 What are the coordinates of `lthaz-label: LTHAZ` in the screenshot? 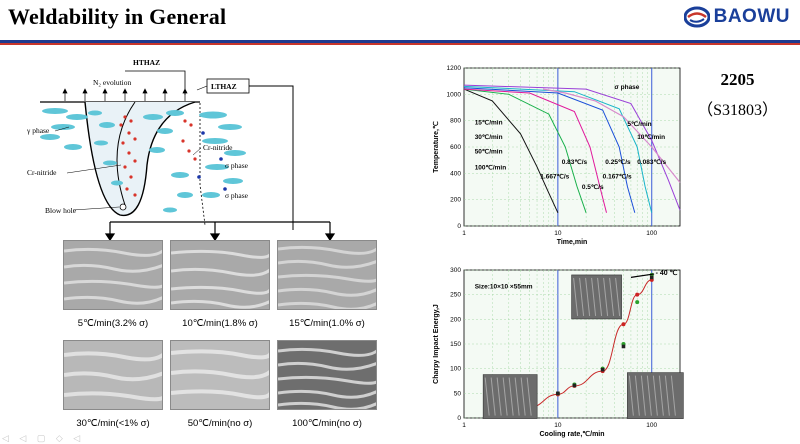 It's located at (224, 86).